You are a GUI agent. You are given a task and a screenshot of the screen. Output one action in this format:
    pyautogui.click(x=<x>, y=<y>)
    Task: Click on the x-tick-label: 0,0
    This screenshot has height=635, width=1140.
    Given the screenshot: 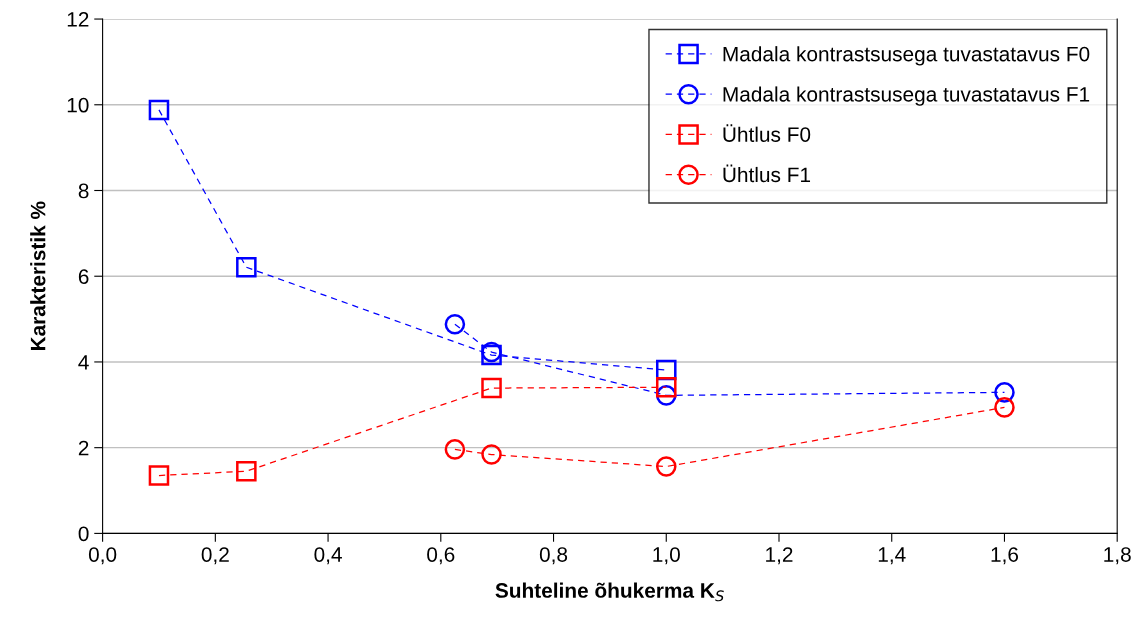 What is the action you would take?
    pyautogui.click(x=102, y=556)
    